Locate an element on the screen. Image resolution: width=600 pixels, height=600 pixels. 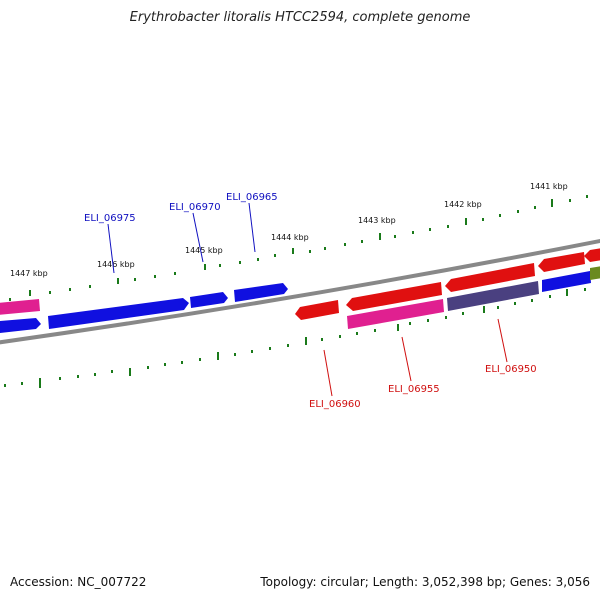
gene-pink-arrow is located at coordinates (395, 314).